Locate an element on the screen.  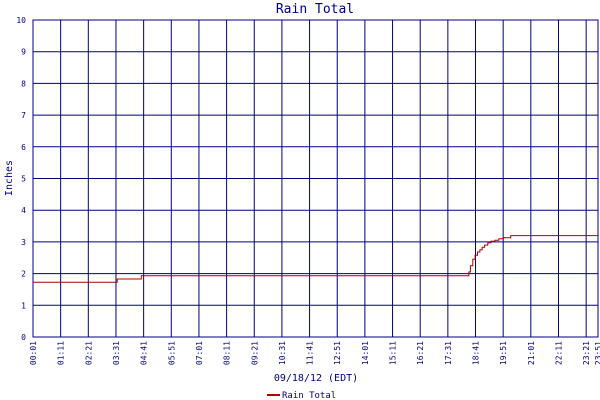
x-tick-label: 16:21 is located at coordinates (420, 353).